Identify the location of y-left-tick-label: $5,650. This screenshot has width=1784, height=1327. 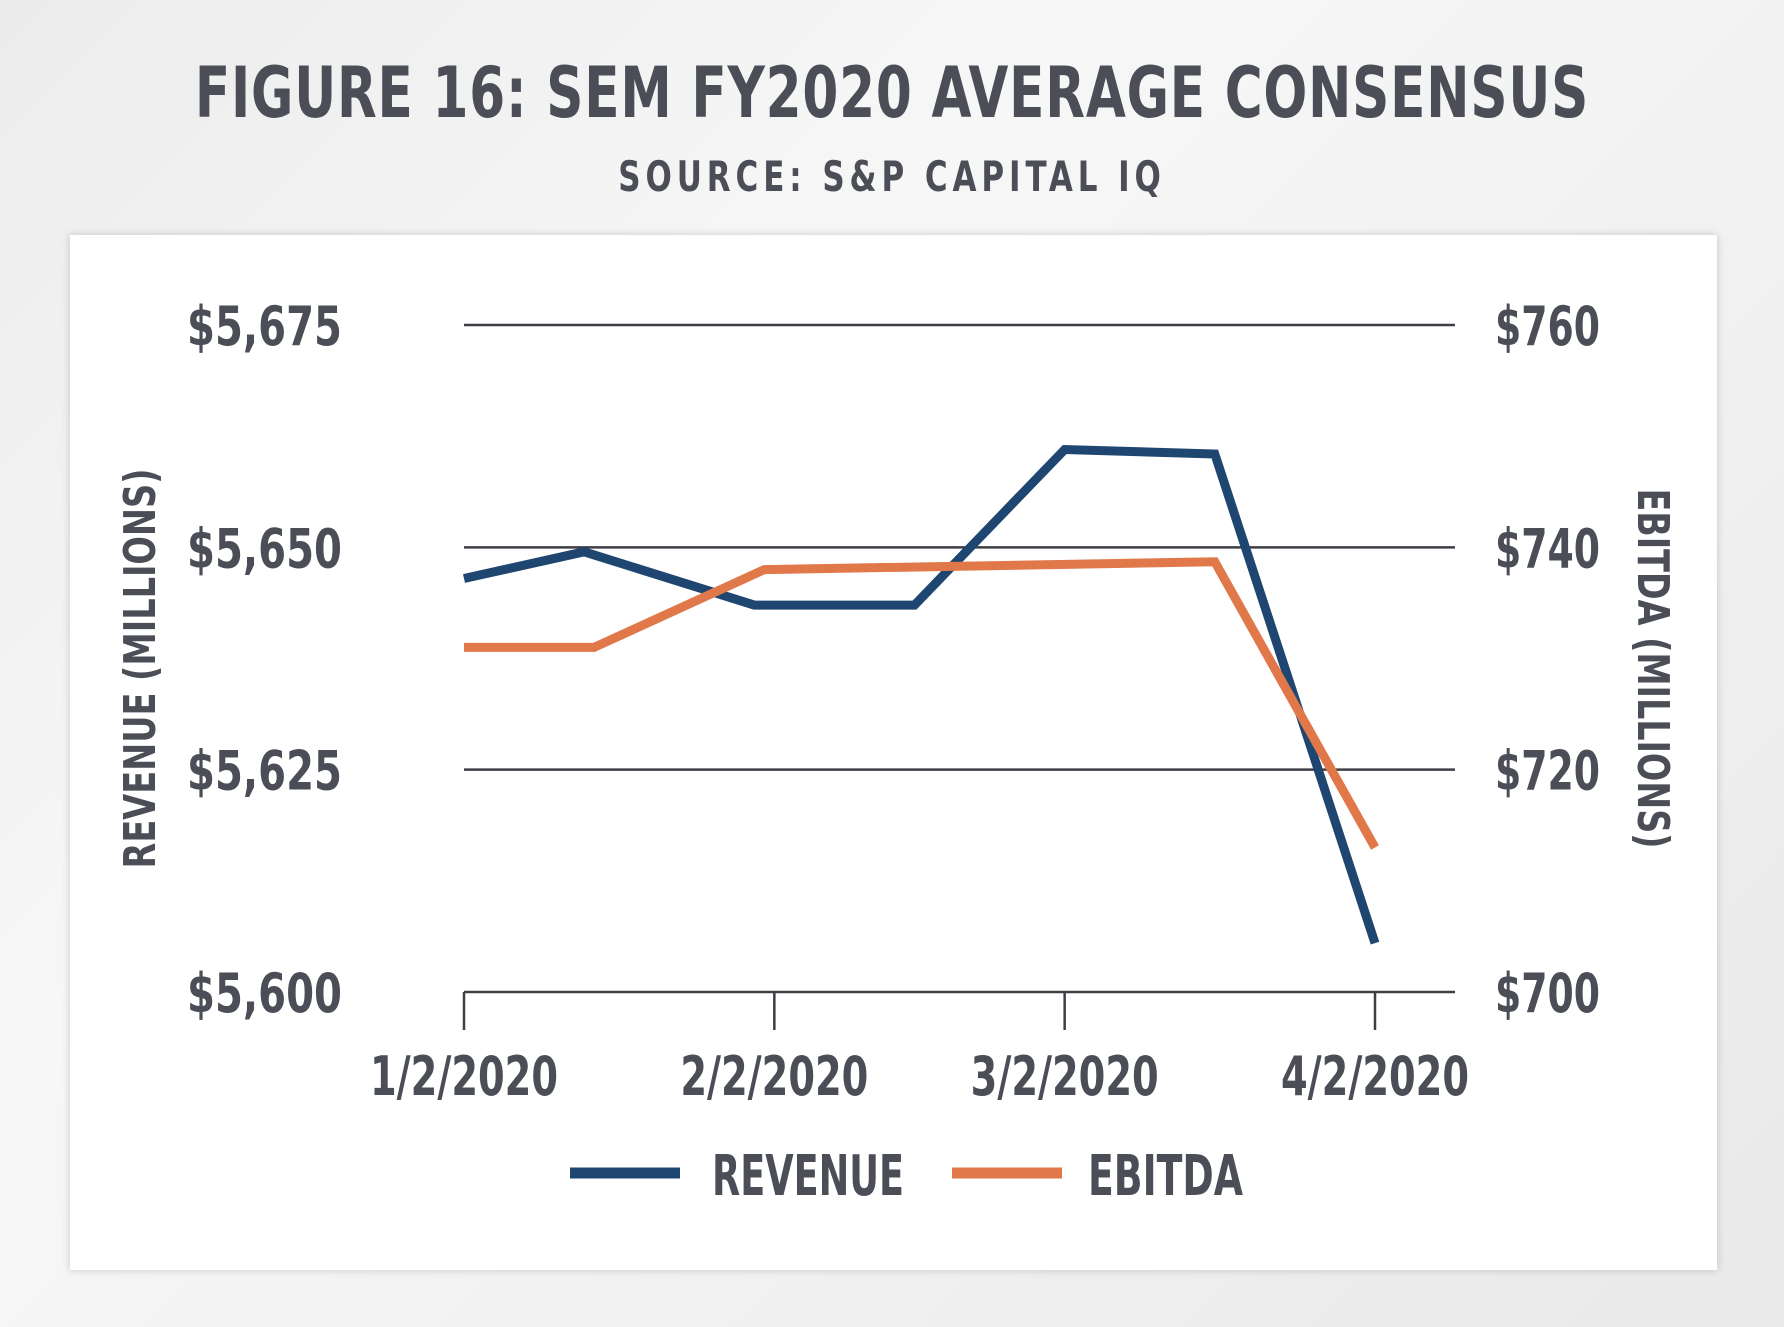
(264, 548).